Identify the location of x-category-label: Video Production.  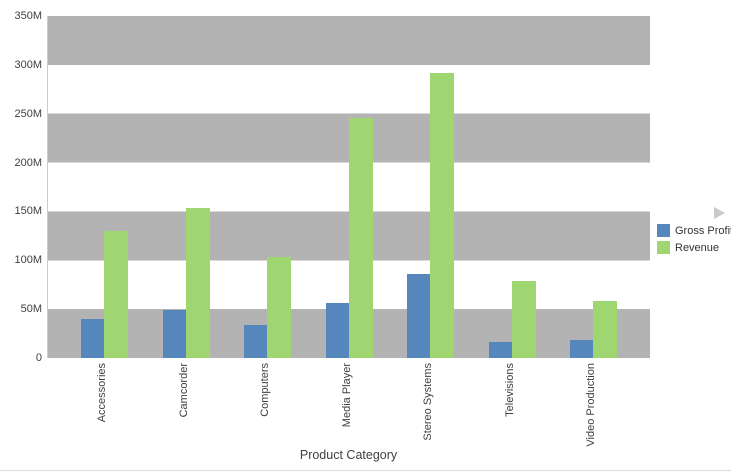
(591, 405).